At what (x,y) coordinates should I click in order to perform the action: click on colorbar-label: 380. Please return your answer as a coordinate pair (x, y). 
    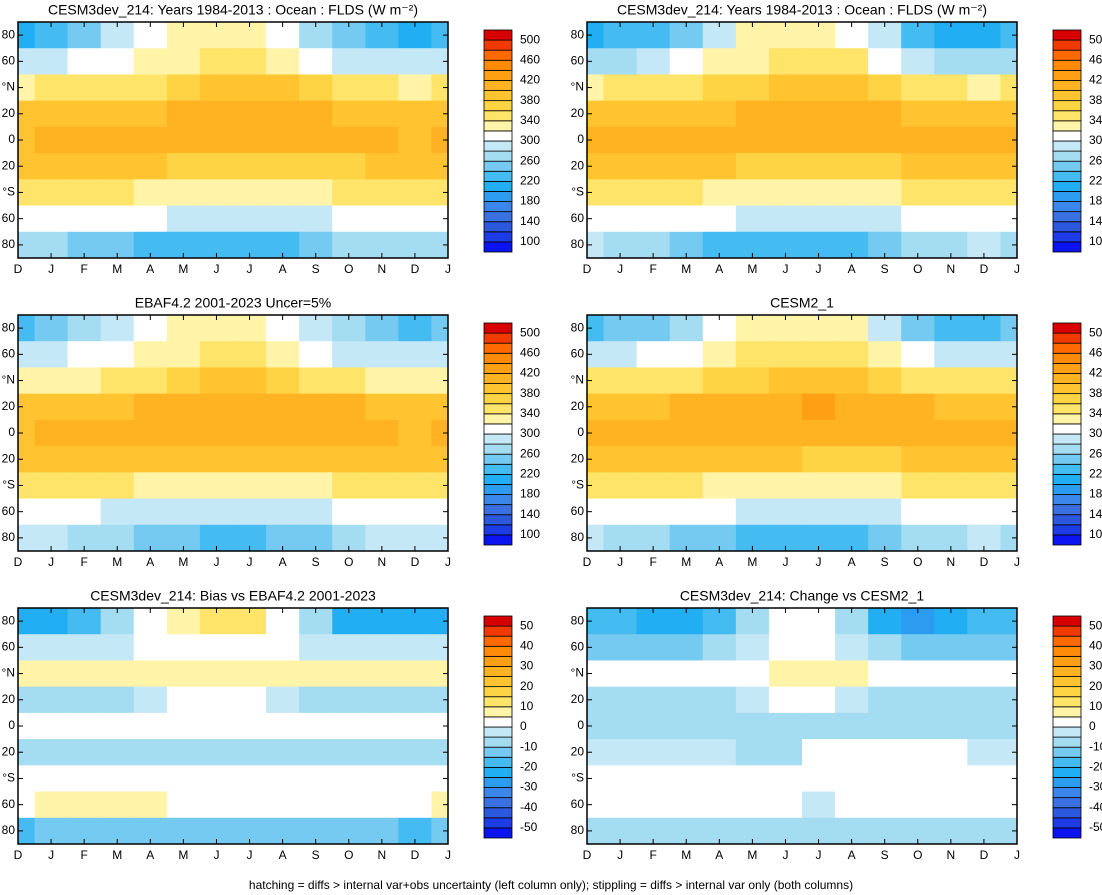
    Looking at the image, I should click on (530, 393).